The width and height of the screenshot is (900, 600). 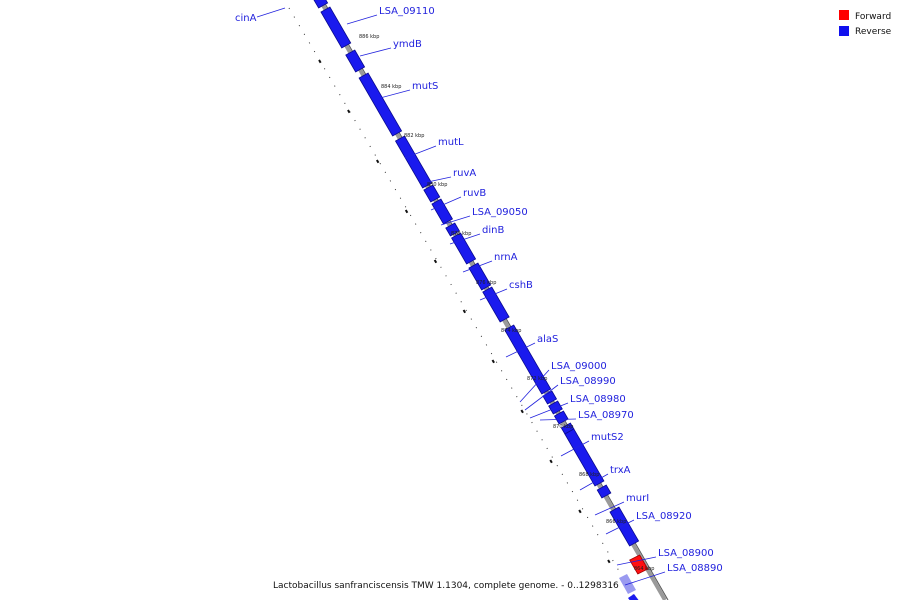 What do you see at coordinates (686, 553) in the screenshot?
I see `gene-label-lsa_08900: LSA_08900` at bounding box center [686, 553].